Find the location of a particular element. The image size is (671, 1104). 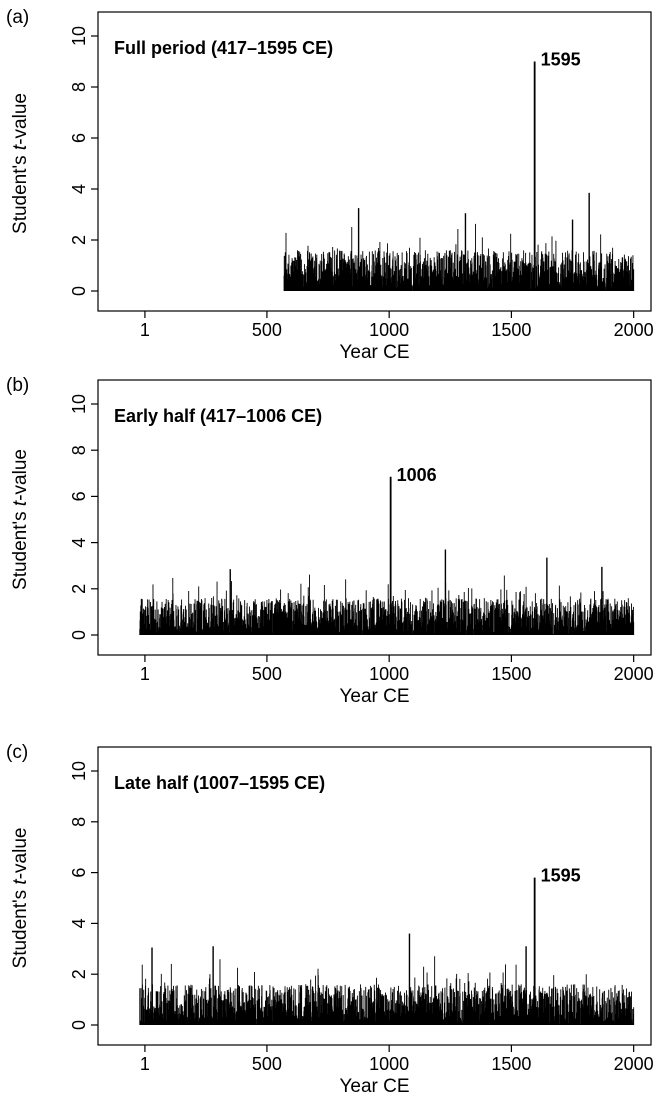

chart-title: Full period (417–1595 CE) is located at coordinates (223, 48).